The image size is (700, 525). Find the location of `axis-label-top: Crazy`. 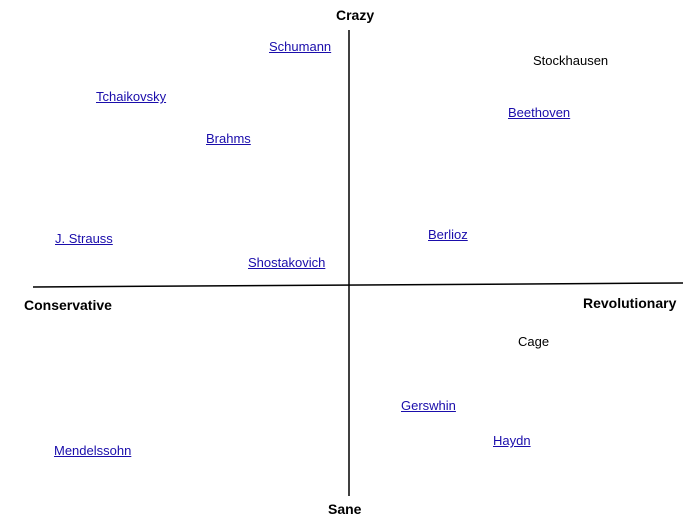

axis-label-top: Crazy is located at coordinates (355, 15).